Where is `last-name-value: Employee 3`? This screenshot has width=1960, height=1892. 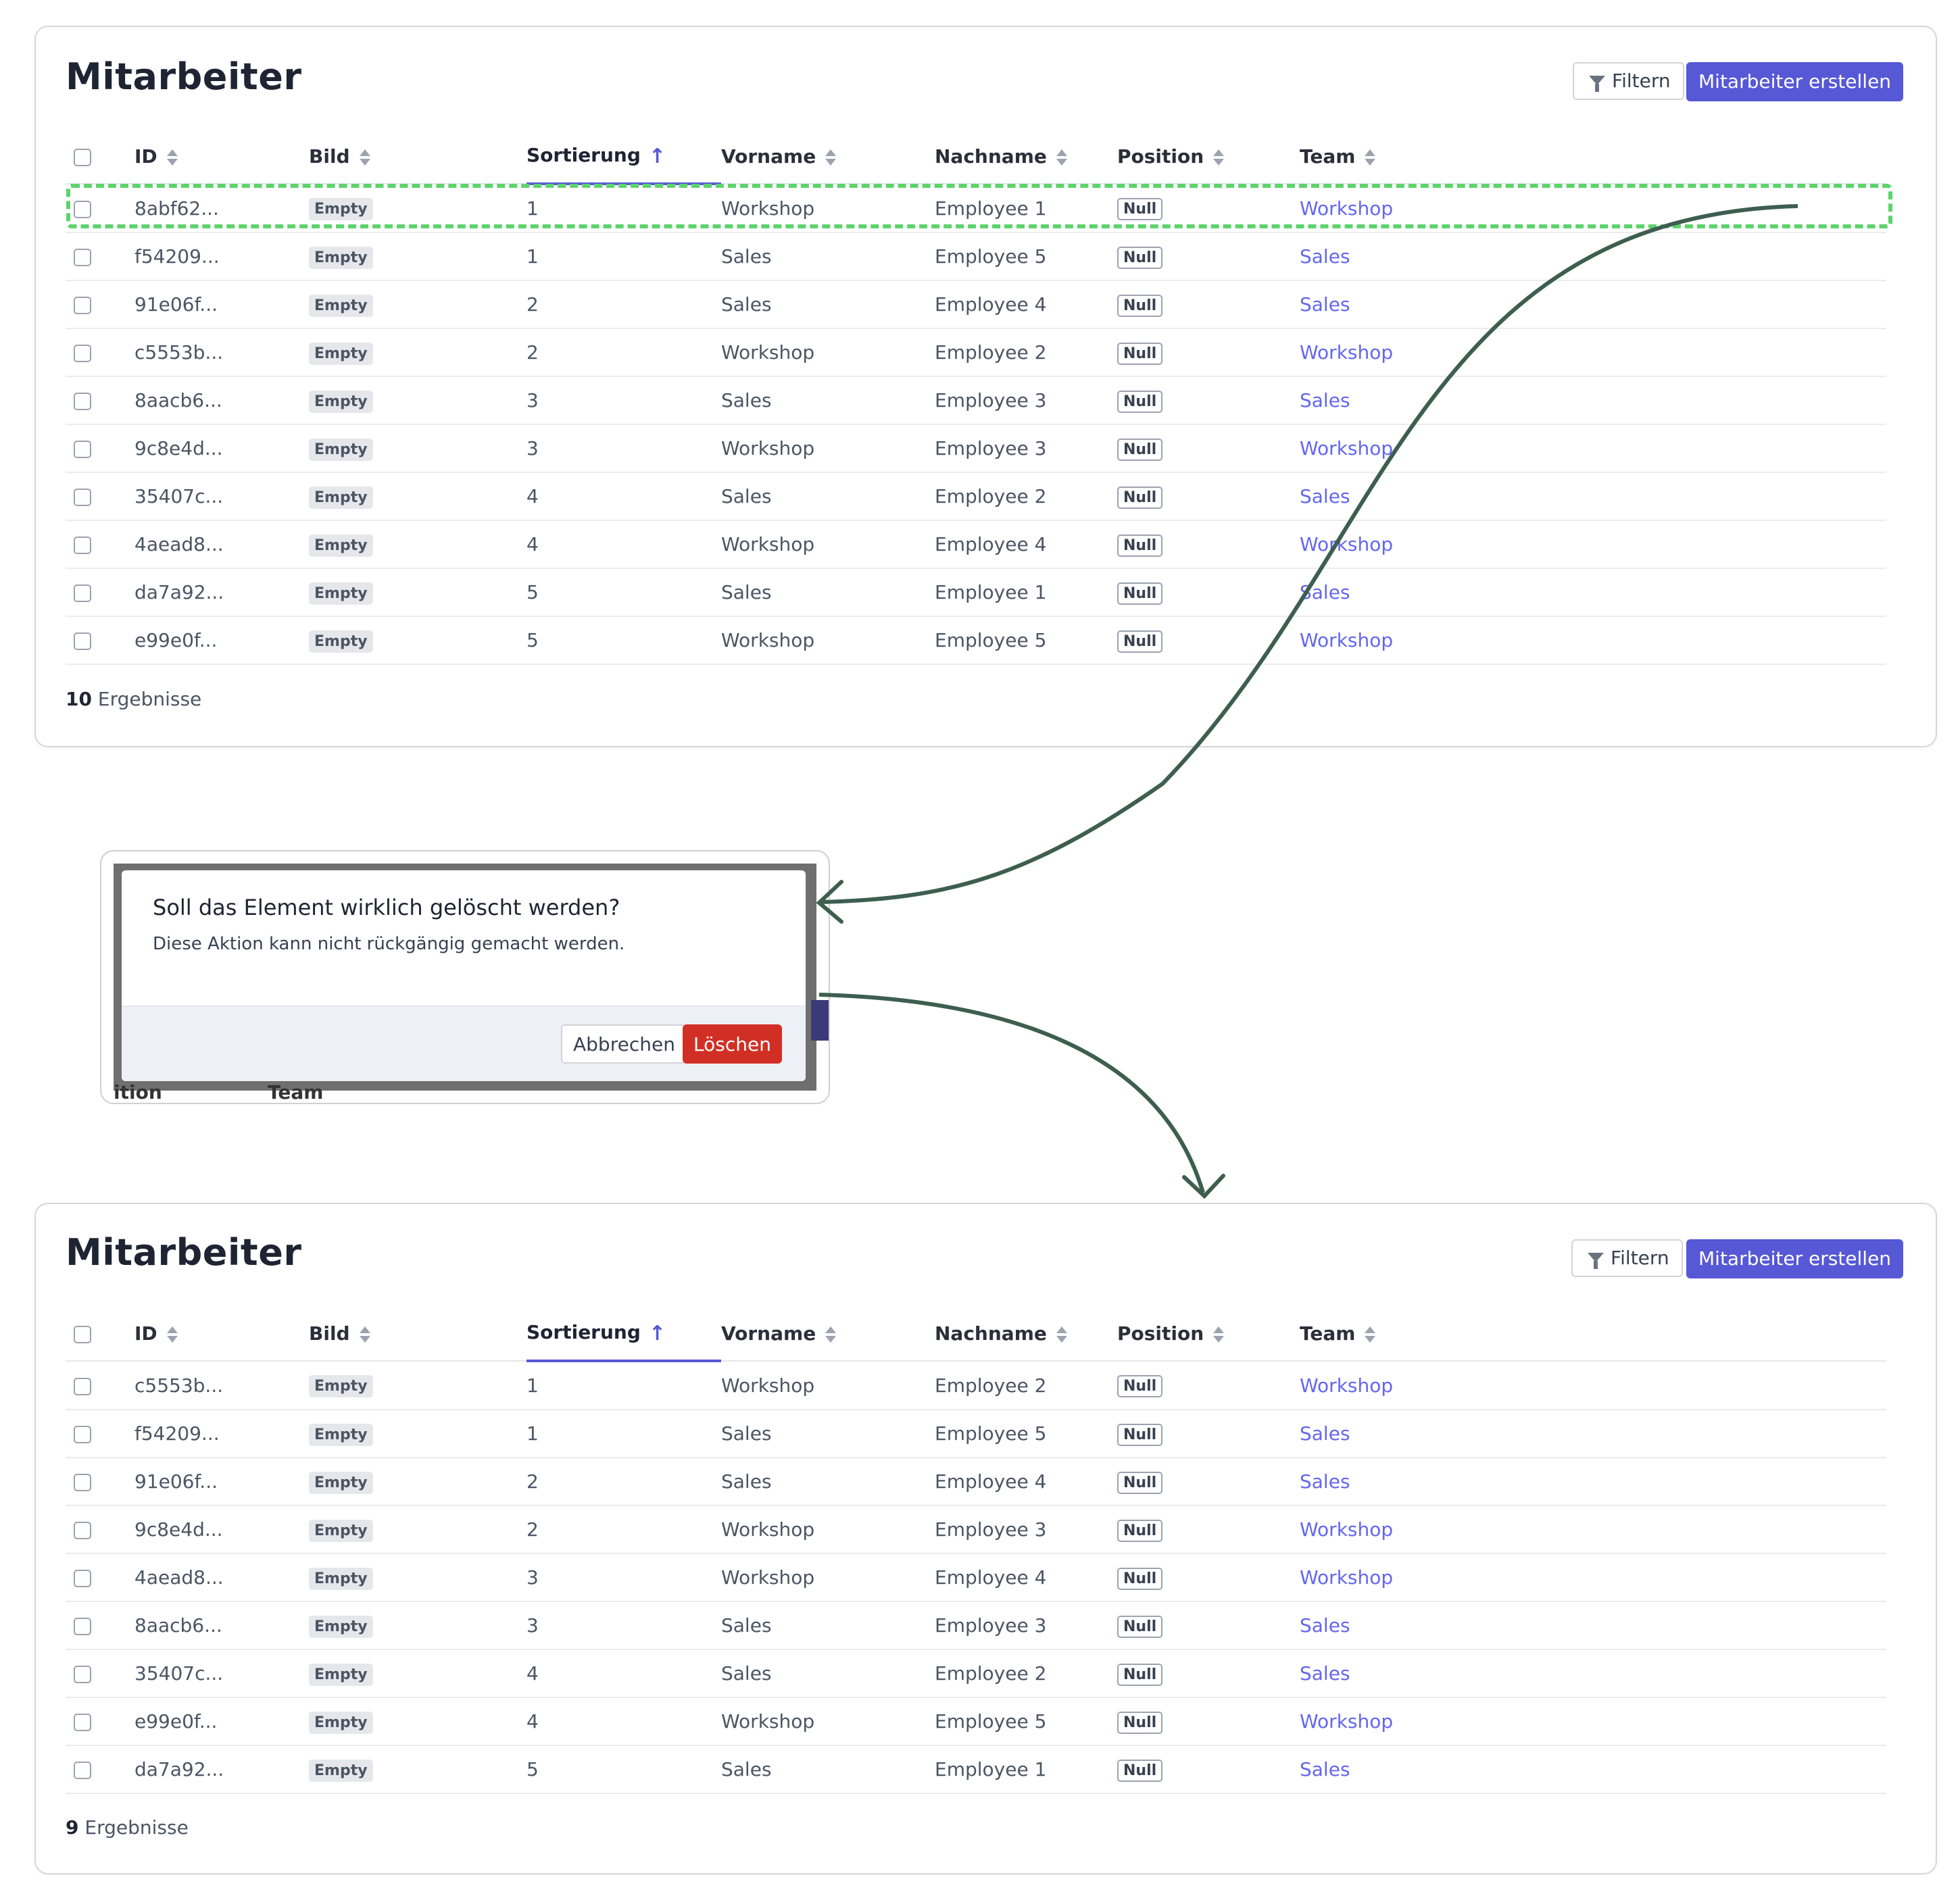 last-name-value: Employee 3 is located at coordinates (991, 1529).